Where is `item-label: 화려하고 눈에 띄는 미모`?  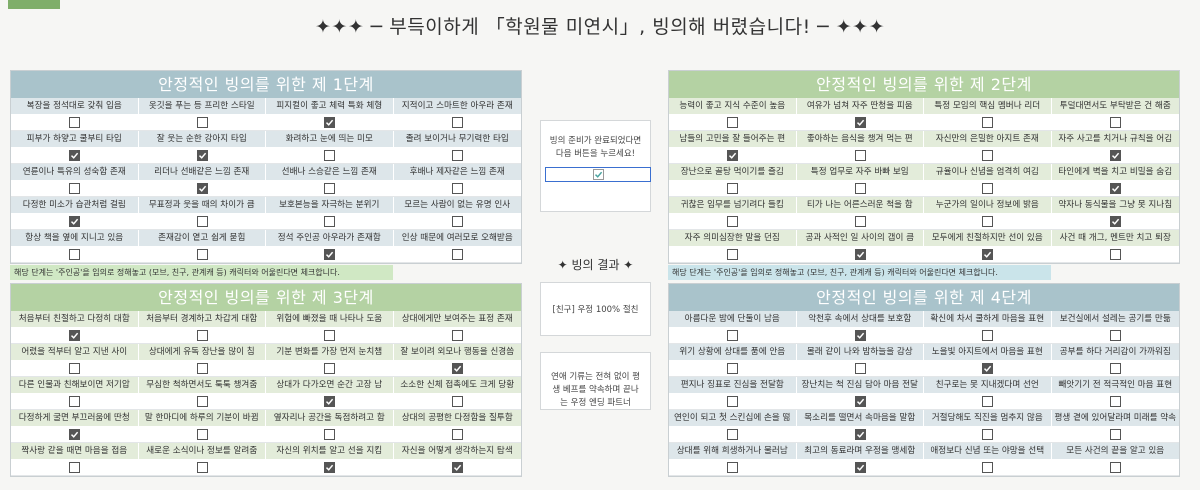 item-label: 화려하고 눈에 띄는 미모 is located at coordinates (330, 139).